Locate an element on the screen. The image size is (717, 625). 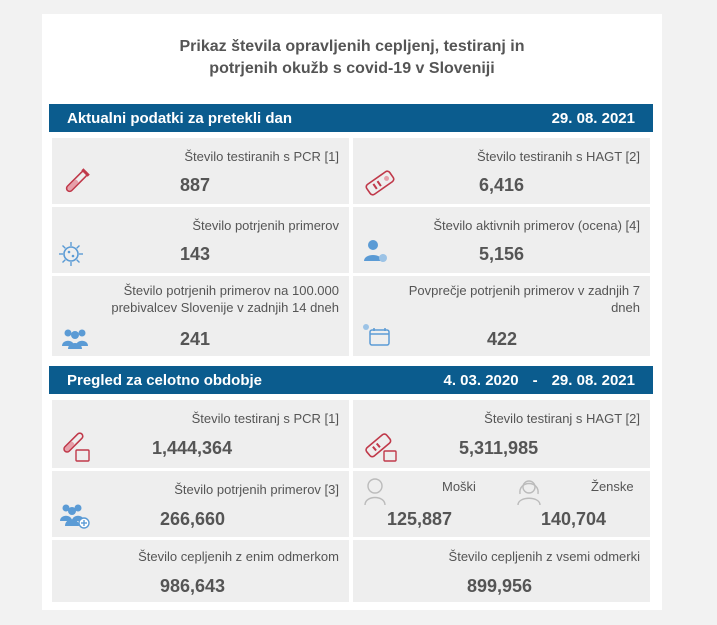
one-dose-value: 986,643 is located at coordinates (193, 586).